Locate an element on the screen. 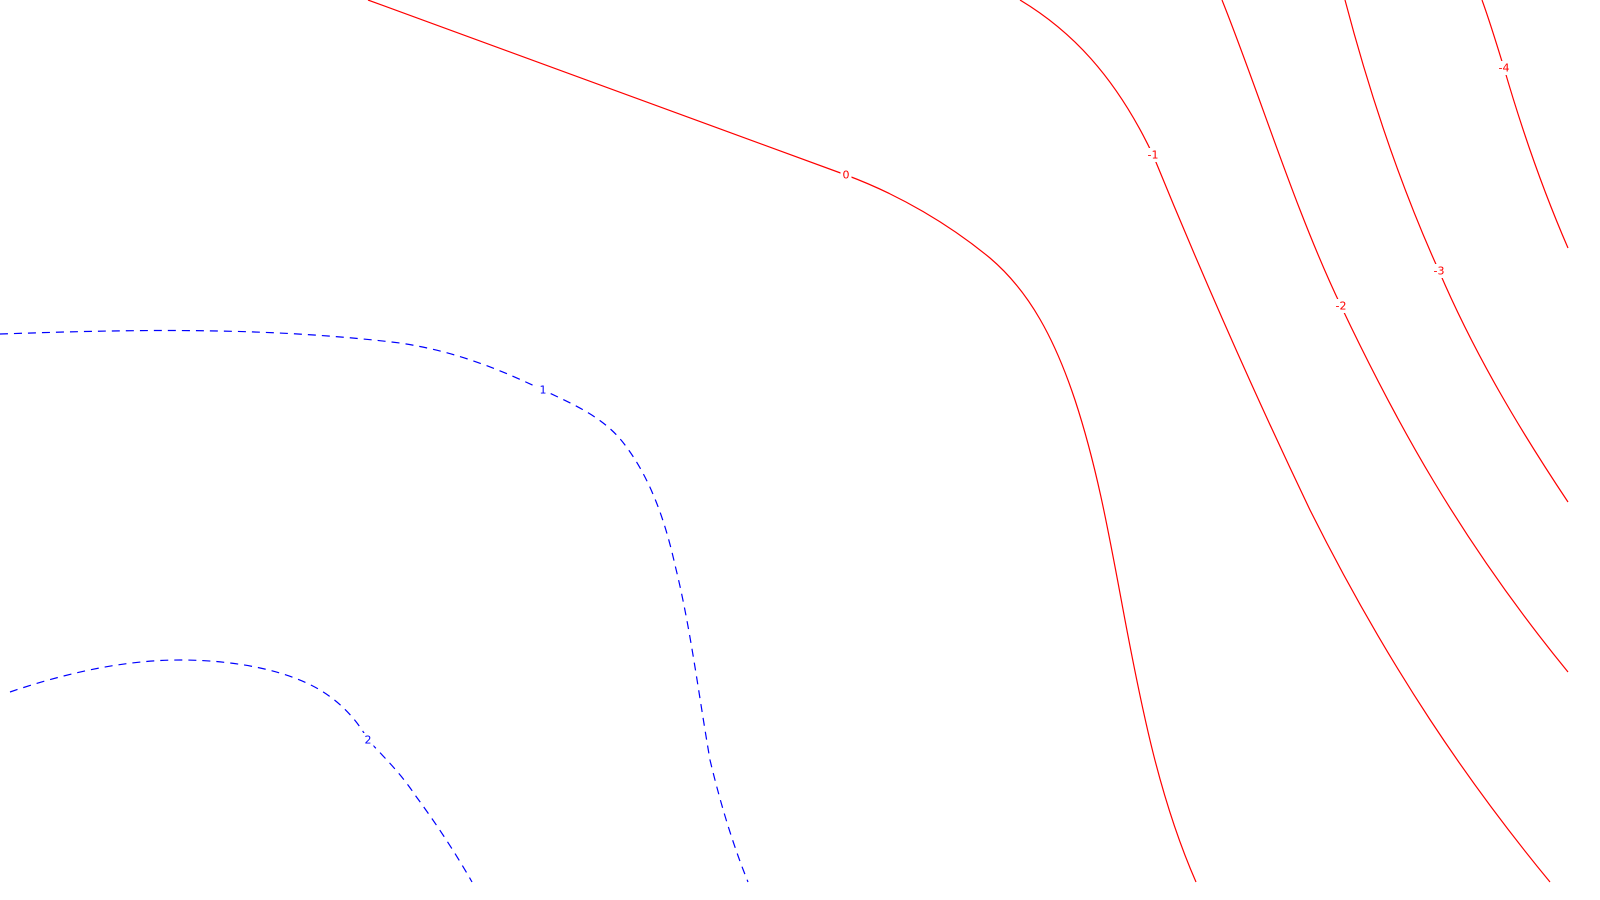 Image resolution: width=1600 pixels, height=900 pixels. contour-label-level-0: 0 is located at coordinates (846, 175).